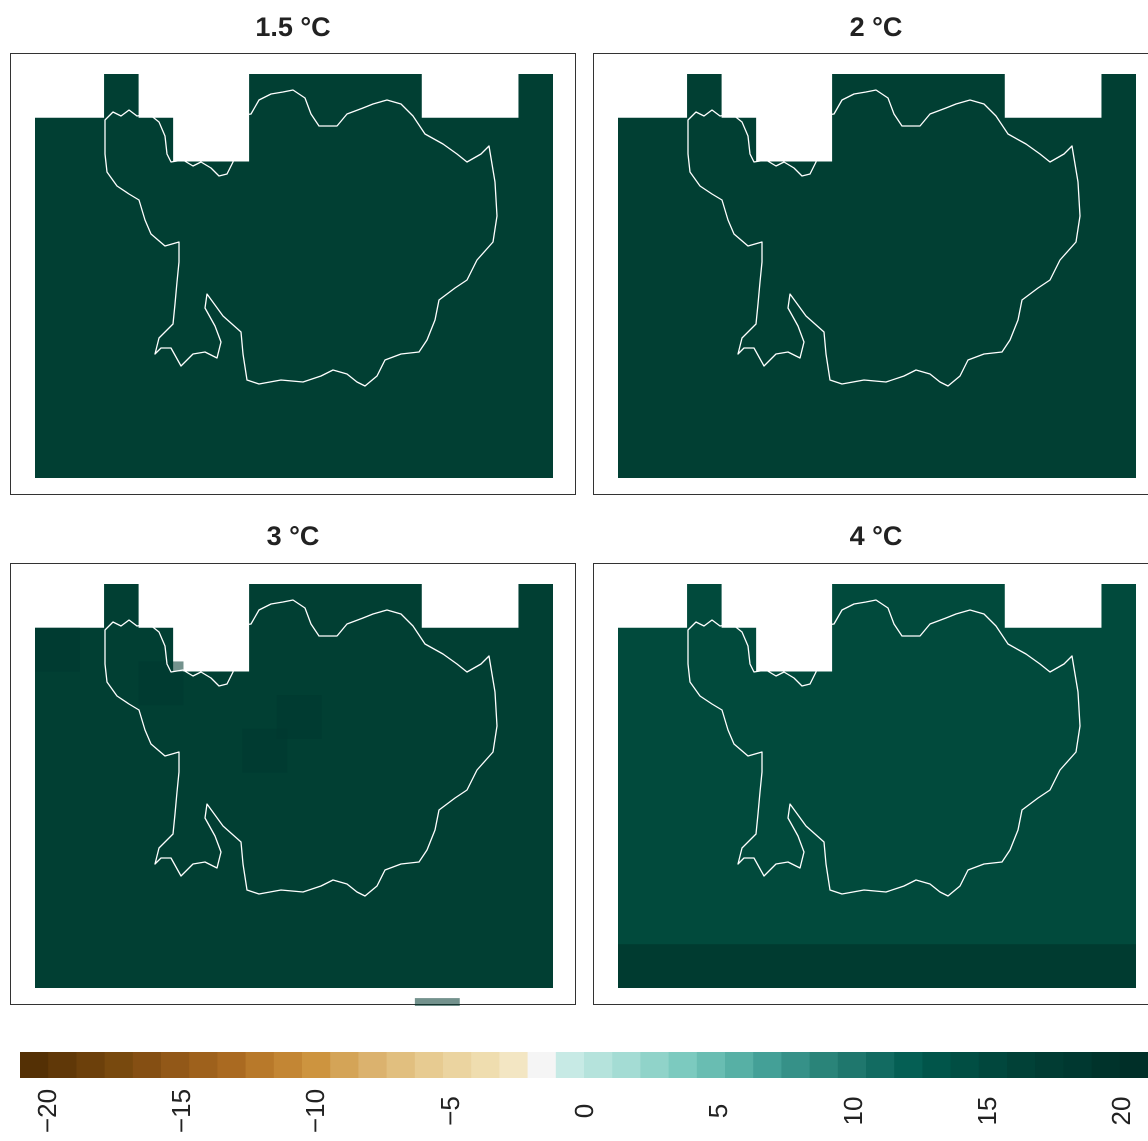 This screenshot has height=1141, width=1148. What do you see at coordinates (315, 1111) in the screenshot?
I see `colorbar-tick-label: −10` at bounding box center [315, 1111].